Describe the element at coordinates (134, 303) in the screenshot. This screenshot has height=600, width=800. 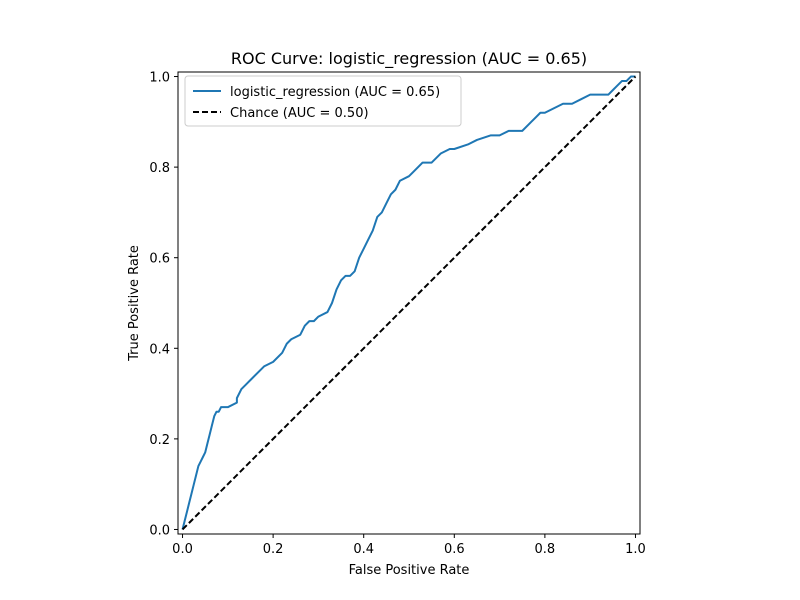
I see `y-axis-label: True Positive Rate` at that location.